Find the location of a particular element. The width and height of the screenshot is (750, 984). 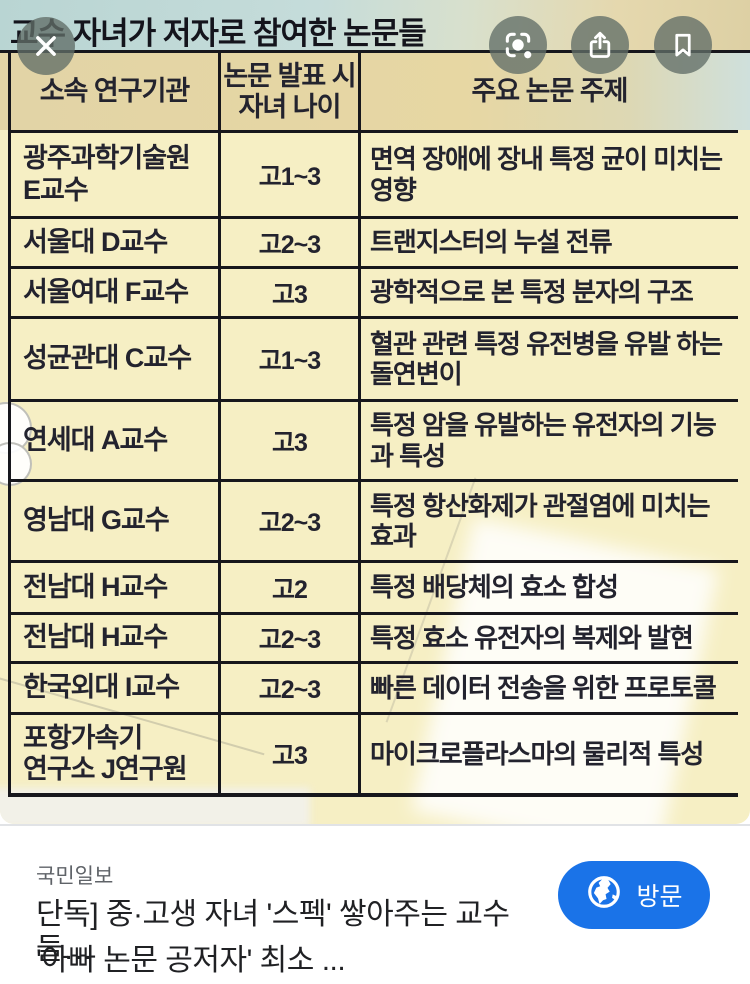

cell-institution: 서울대 D교수 is located at coordinates (116, 242).